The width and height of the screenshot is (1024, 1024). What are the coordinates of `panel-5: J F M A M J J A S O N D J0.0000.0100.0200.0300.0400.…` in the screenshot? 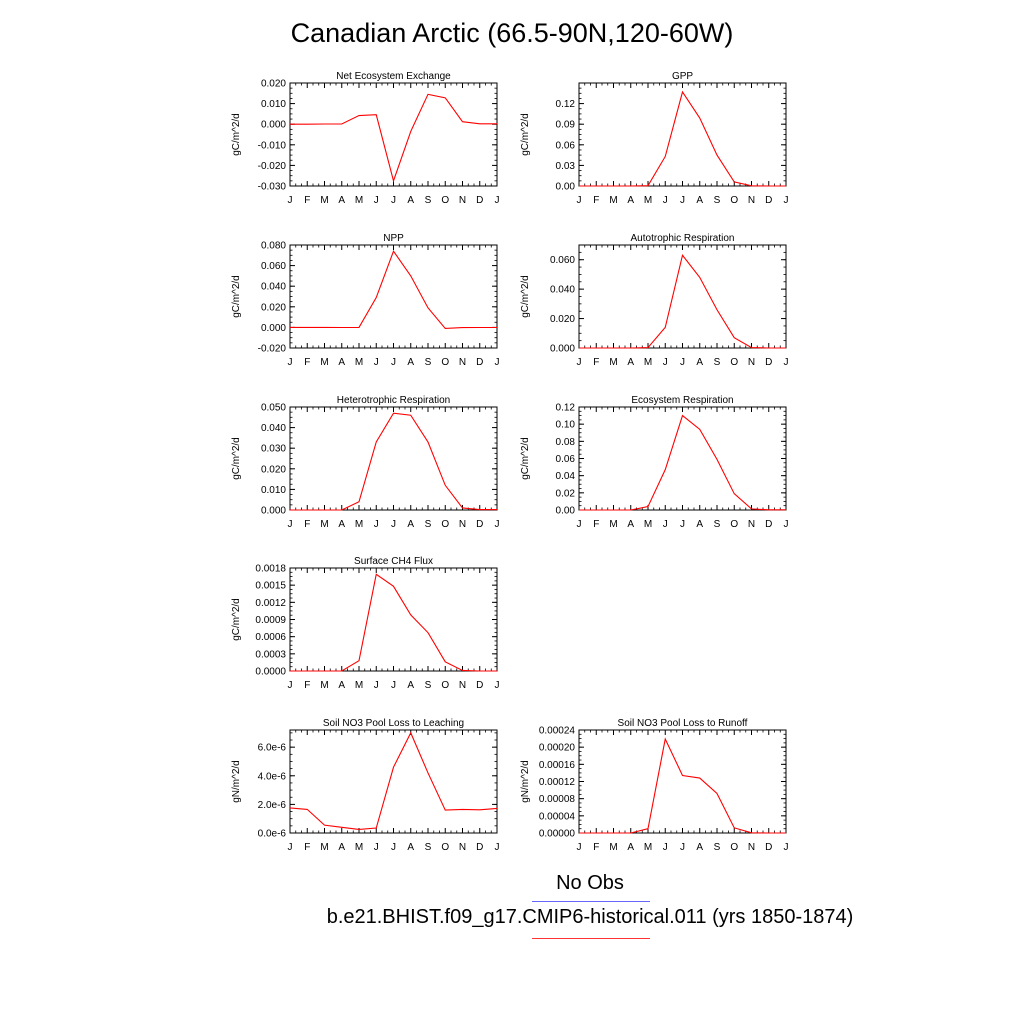 It's located at (365, 462).